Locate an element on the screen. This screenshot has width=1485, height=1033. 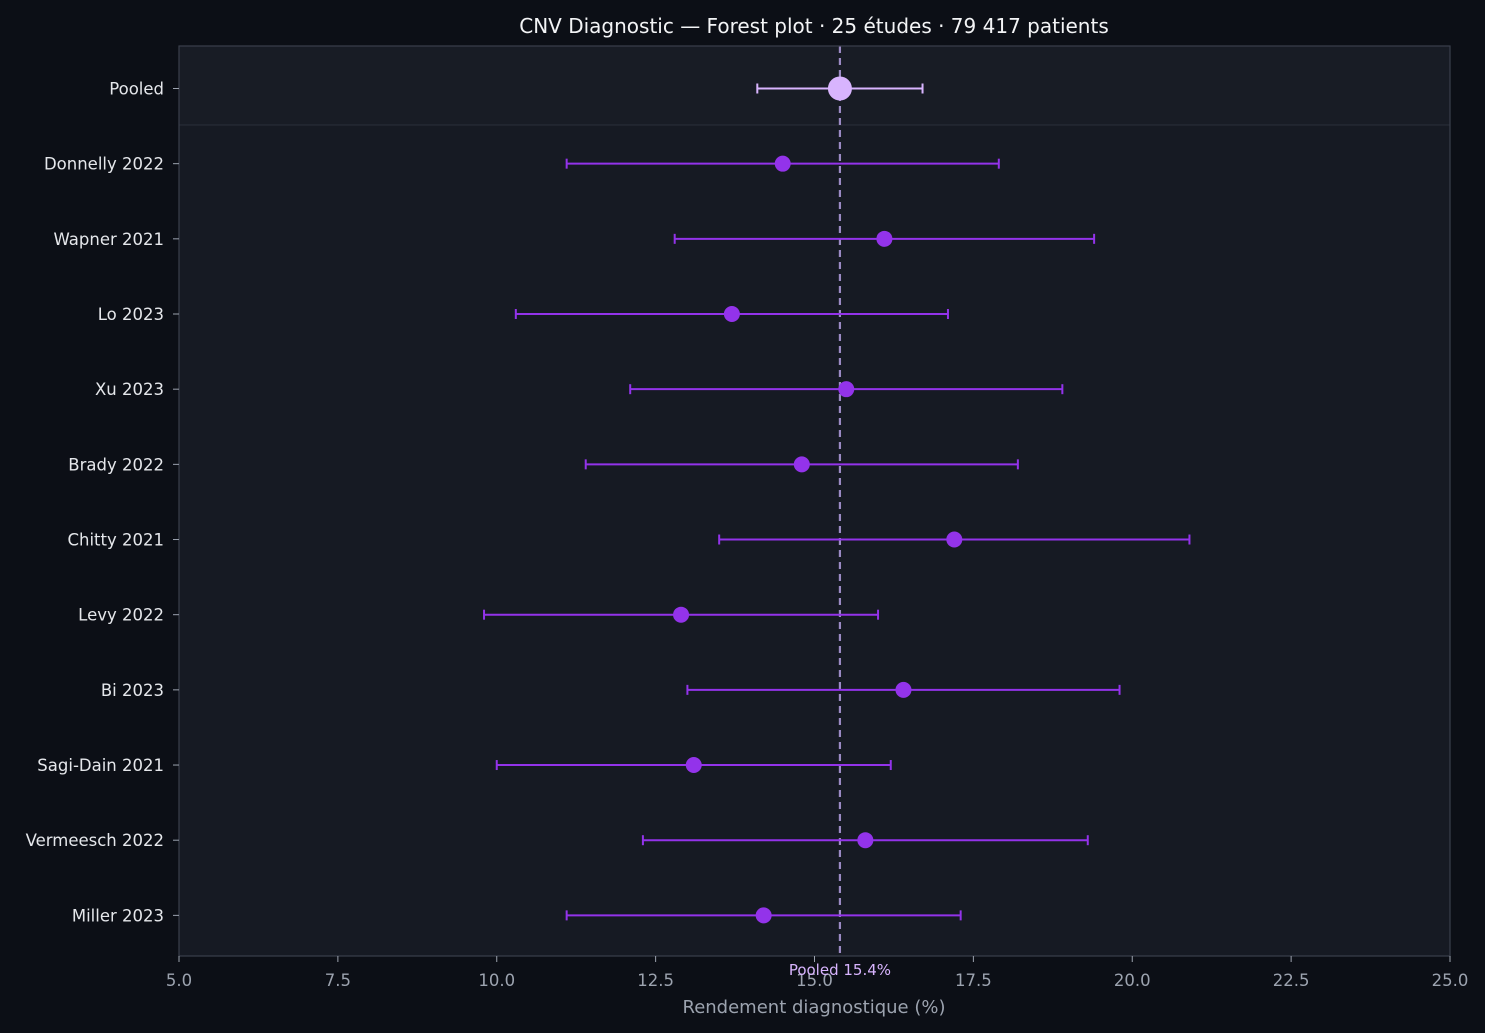
reference-line-label: Pooled 15.4% is located at coordinates (840, 970).